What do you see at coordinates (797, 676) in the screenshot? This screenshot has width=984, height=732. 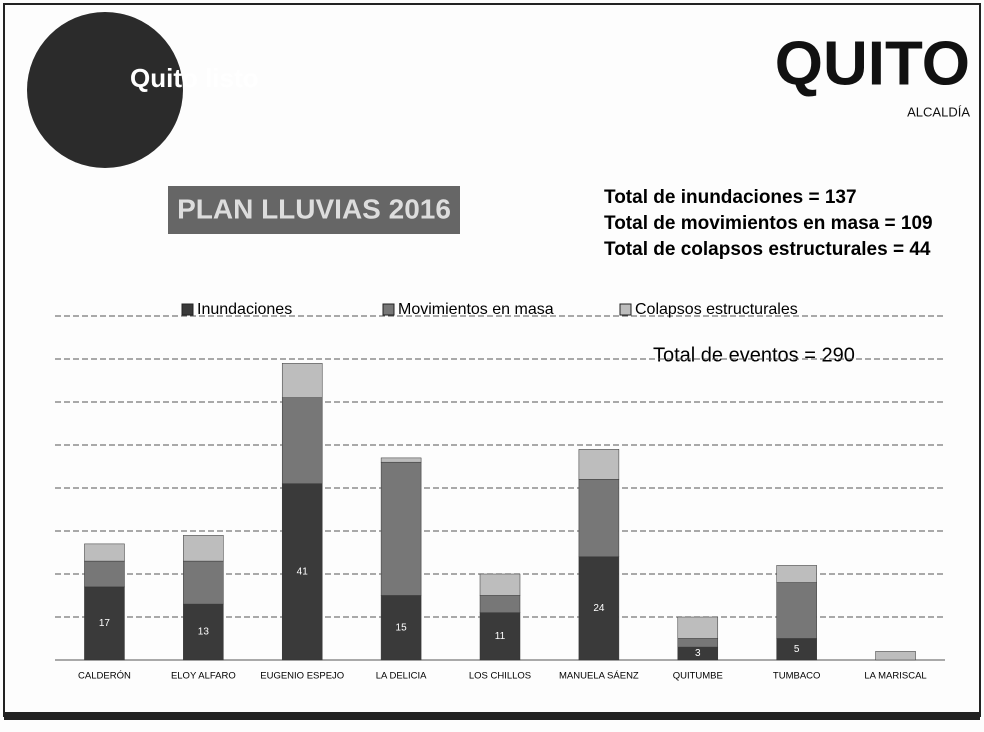 I see `x-tick-label: TUMBACO` at bounding box center [797, 676].